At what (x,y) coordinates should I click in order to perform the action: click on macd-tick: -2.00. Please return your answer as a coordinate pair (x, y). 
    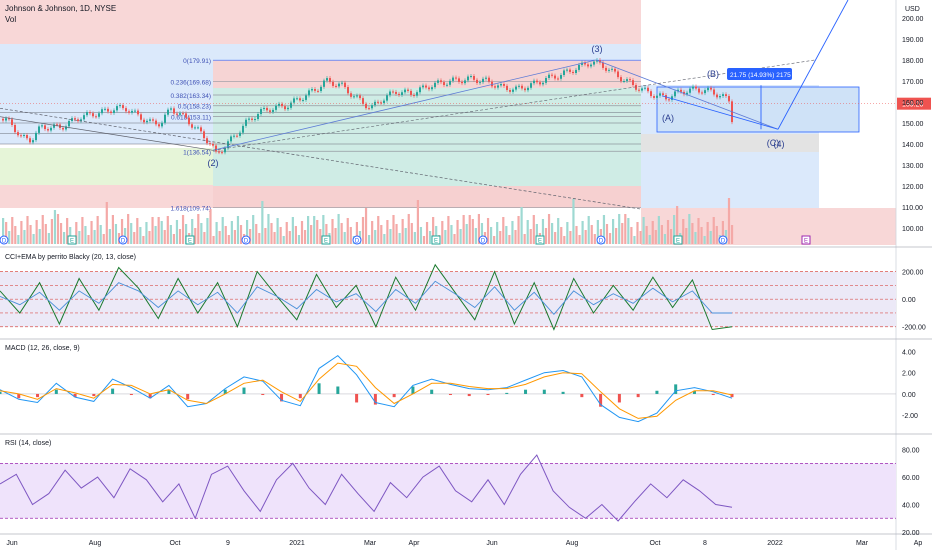
    Looking at the image, I should click on (910, 416).